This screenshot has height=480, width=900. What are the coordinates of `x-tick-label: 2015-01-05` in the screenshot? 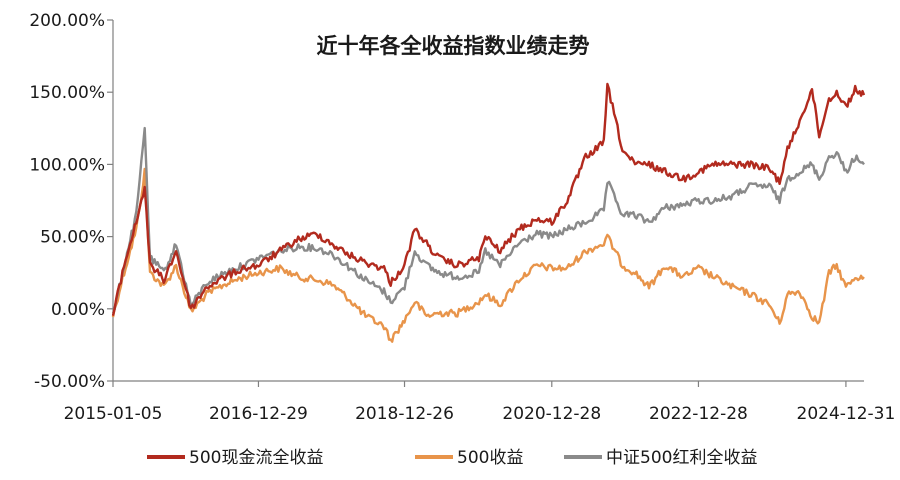 It's located at (113, 414).